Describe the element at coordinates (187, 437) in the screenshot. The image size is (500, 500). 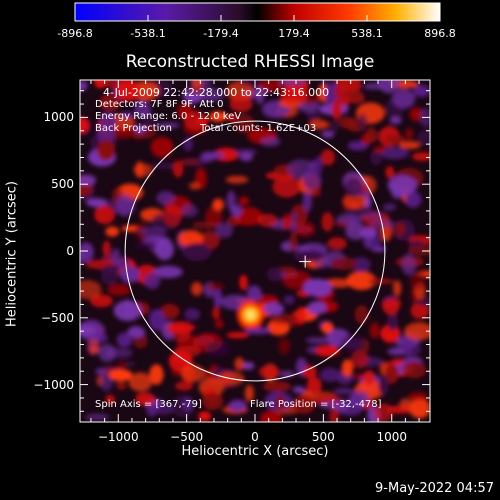
I see `x-tick-label: −500` at that location.